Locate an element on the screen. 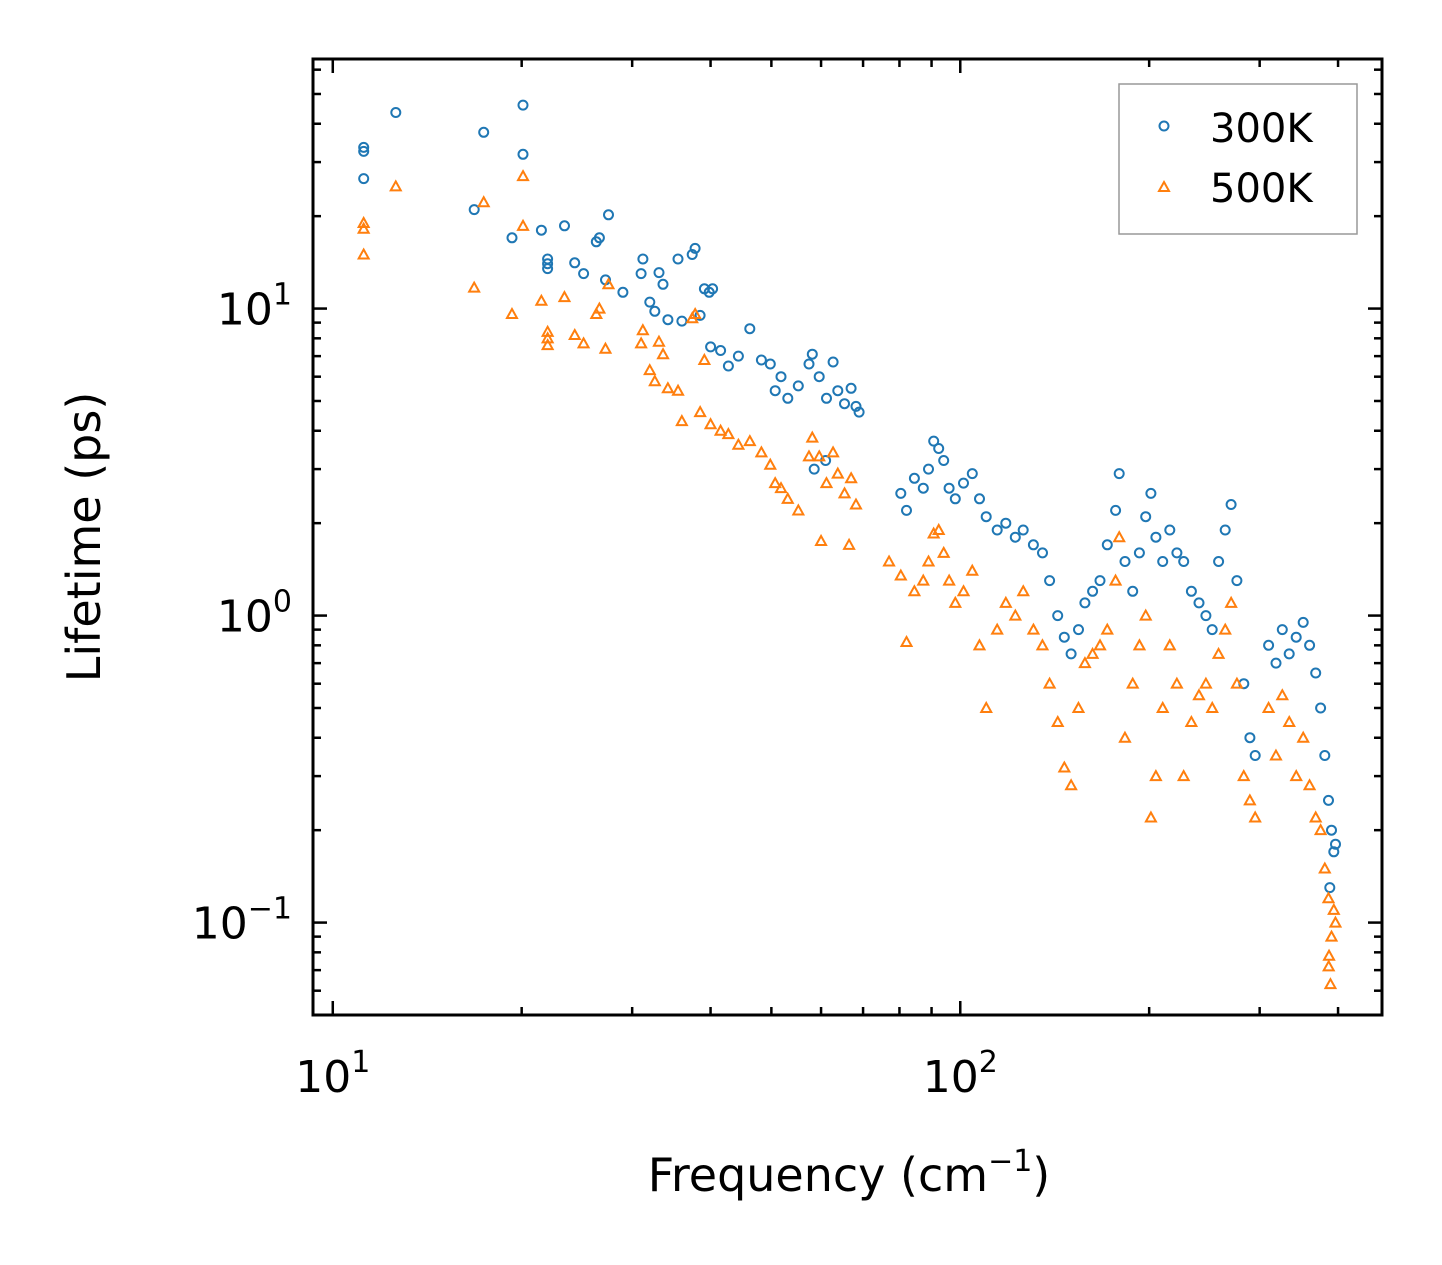  legend-marker-300k is located at coordinates (1164, 126).